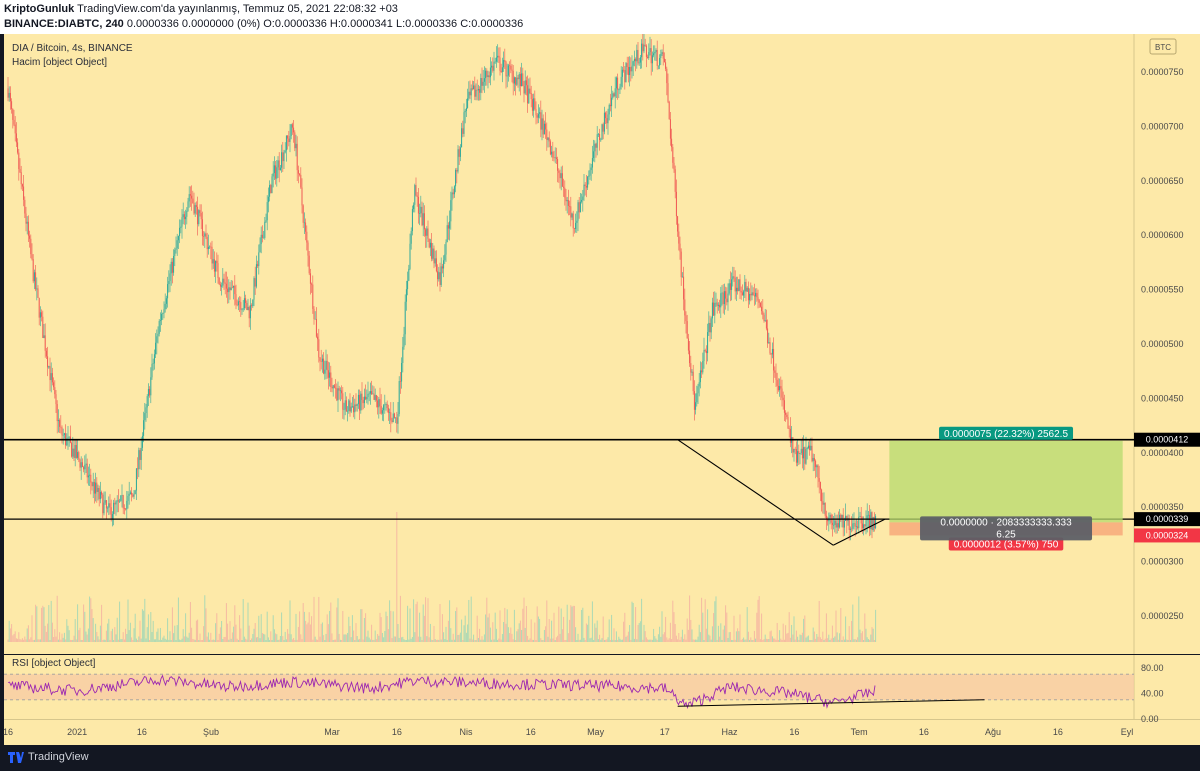  Describe the element at coordinates (730, 732) in the screenshot. I see `time-axis-label: Haz` at that location.